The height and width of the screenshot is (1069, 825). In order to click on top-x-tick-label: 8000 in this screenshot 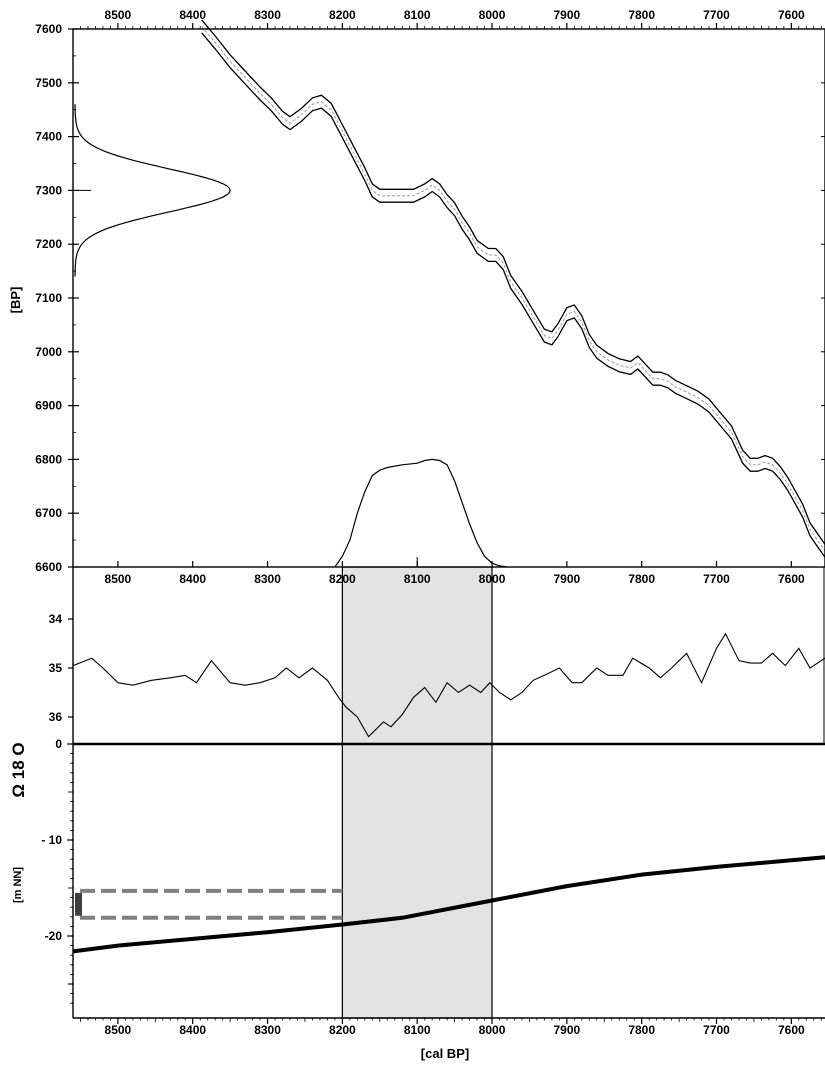, I will do `click(492, 15)`.